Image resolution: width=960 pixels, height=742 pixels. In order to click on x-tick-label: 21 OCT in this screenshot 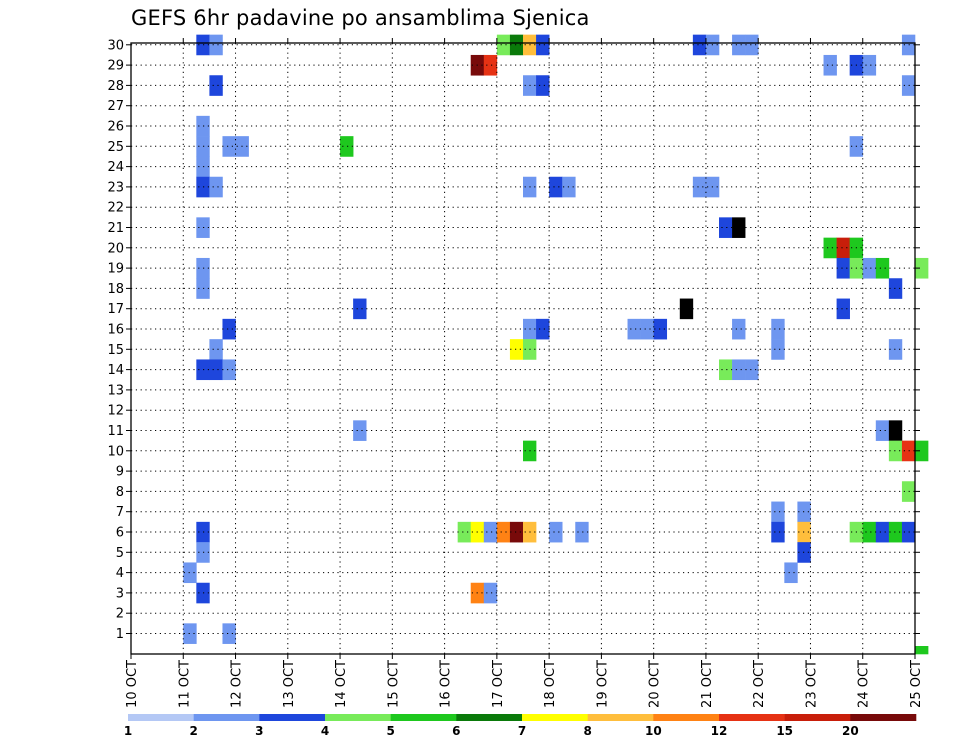, I will do `click(707, 684)`.